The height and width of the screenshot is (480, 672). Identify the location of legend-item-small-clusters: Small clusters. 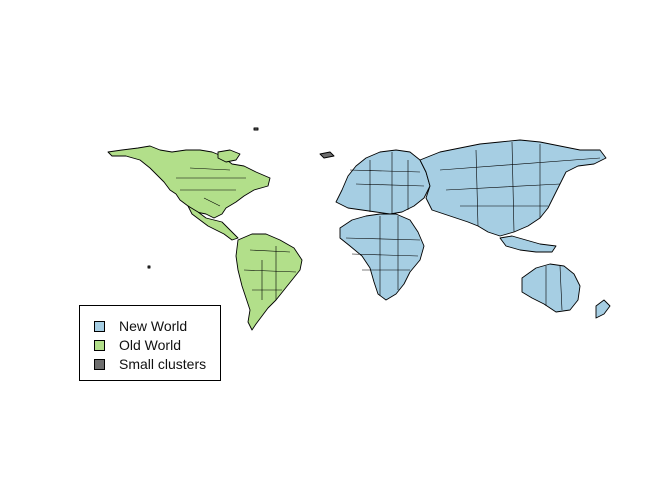
(150, 364).